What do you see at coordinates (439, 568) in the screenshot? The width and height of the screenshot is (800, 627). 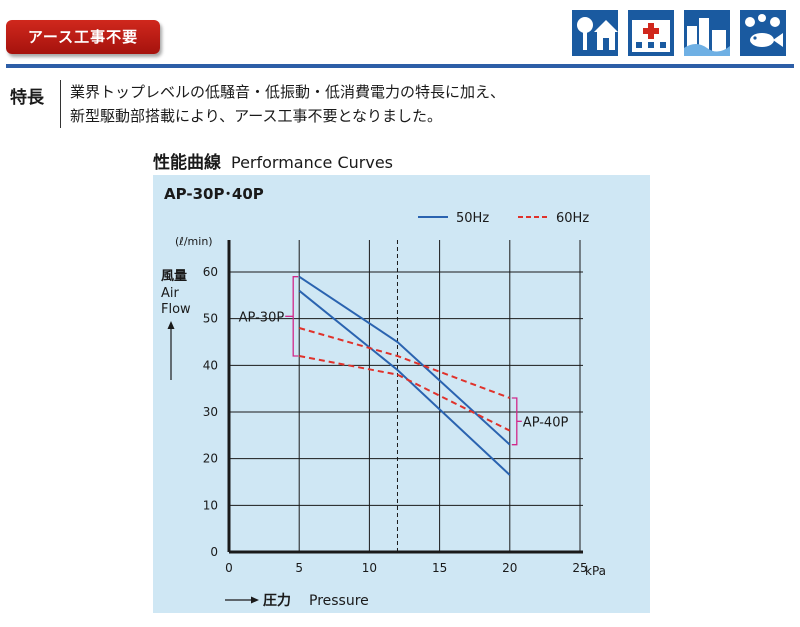 I see `x-tick-label: 15` at bounding box center [439, 568].